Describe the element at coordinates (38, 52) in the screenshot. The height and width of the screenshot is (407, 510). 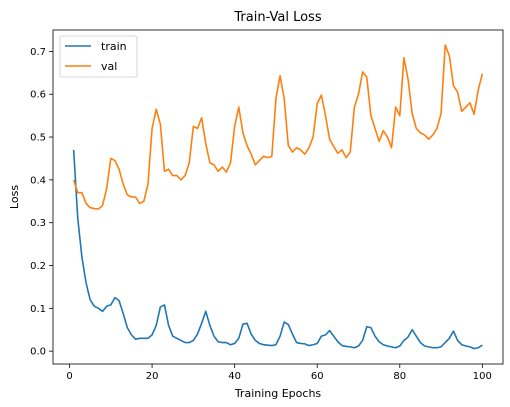
I see `y-tick-label: 0.7` at that location.